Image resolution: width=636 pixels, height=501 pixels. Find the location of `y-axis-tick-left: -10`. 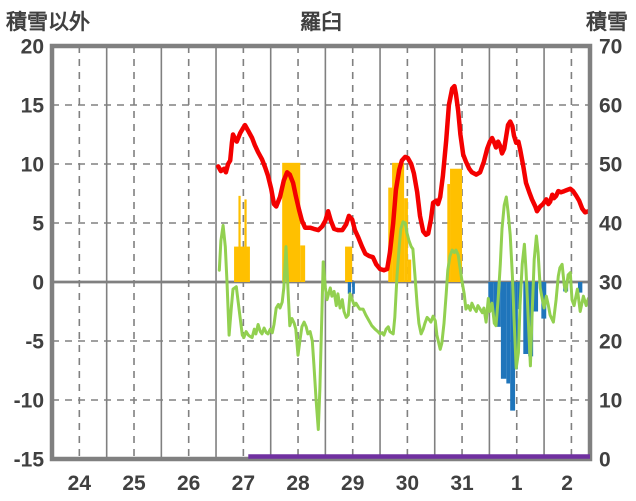

y-axis-tick-left: -10 is located at coordinates (29, 401).